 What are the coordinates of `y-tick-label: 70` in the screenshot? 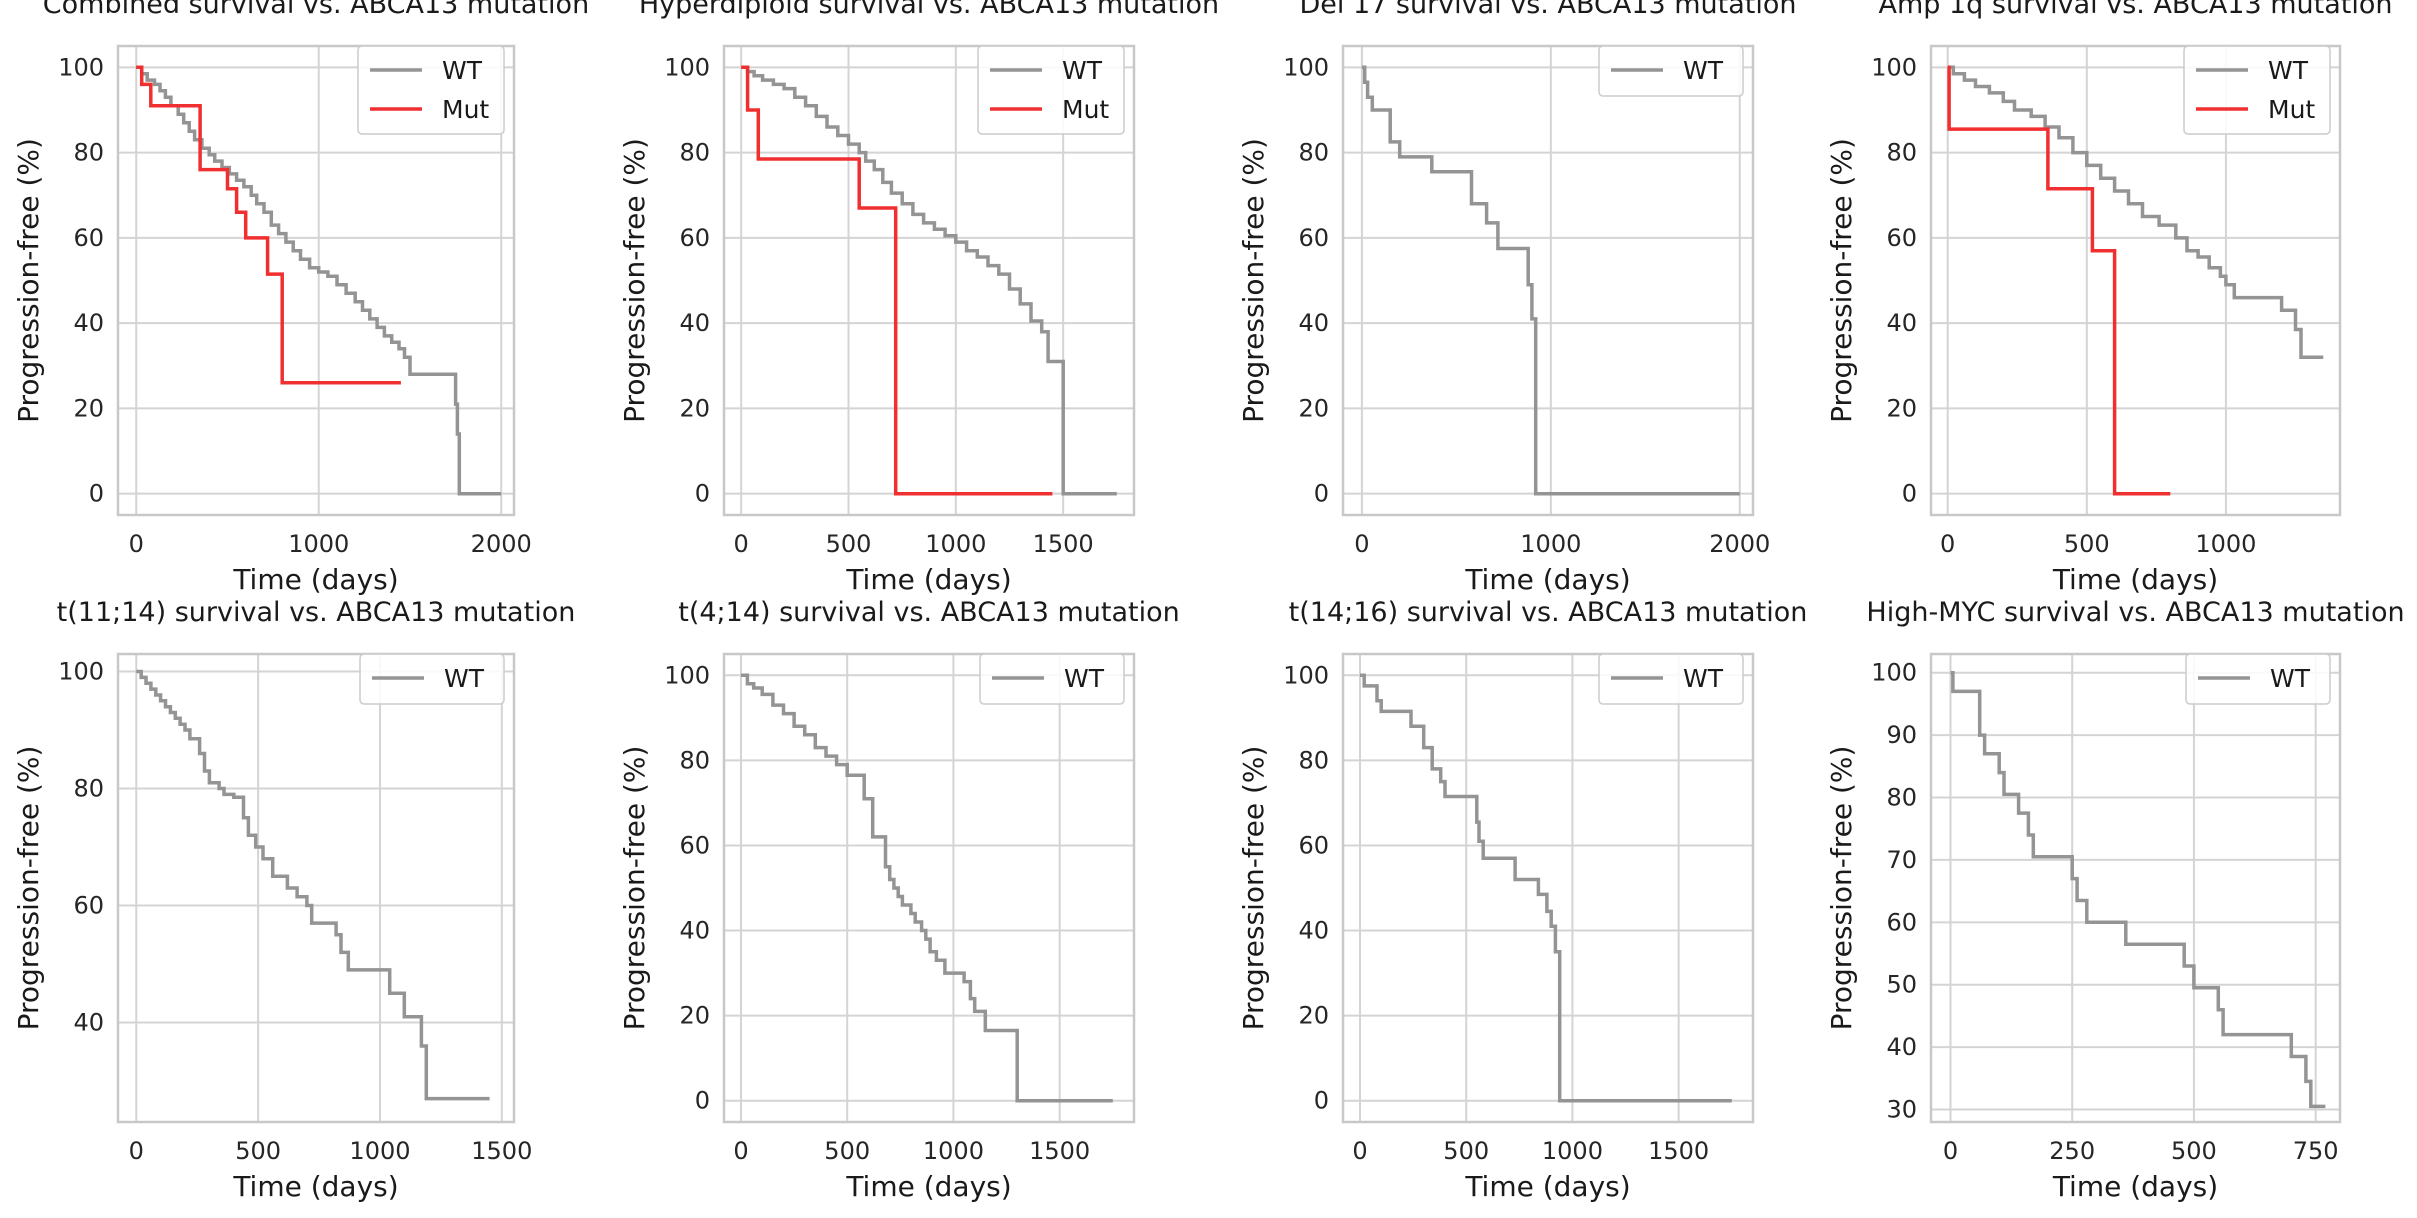 It's located at (1901, 860).